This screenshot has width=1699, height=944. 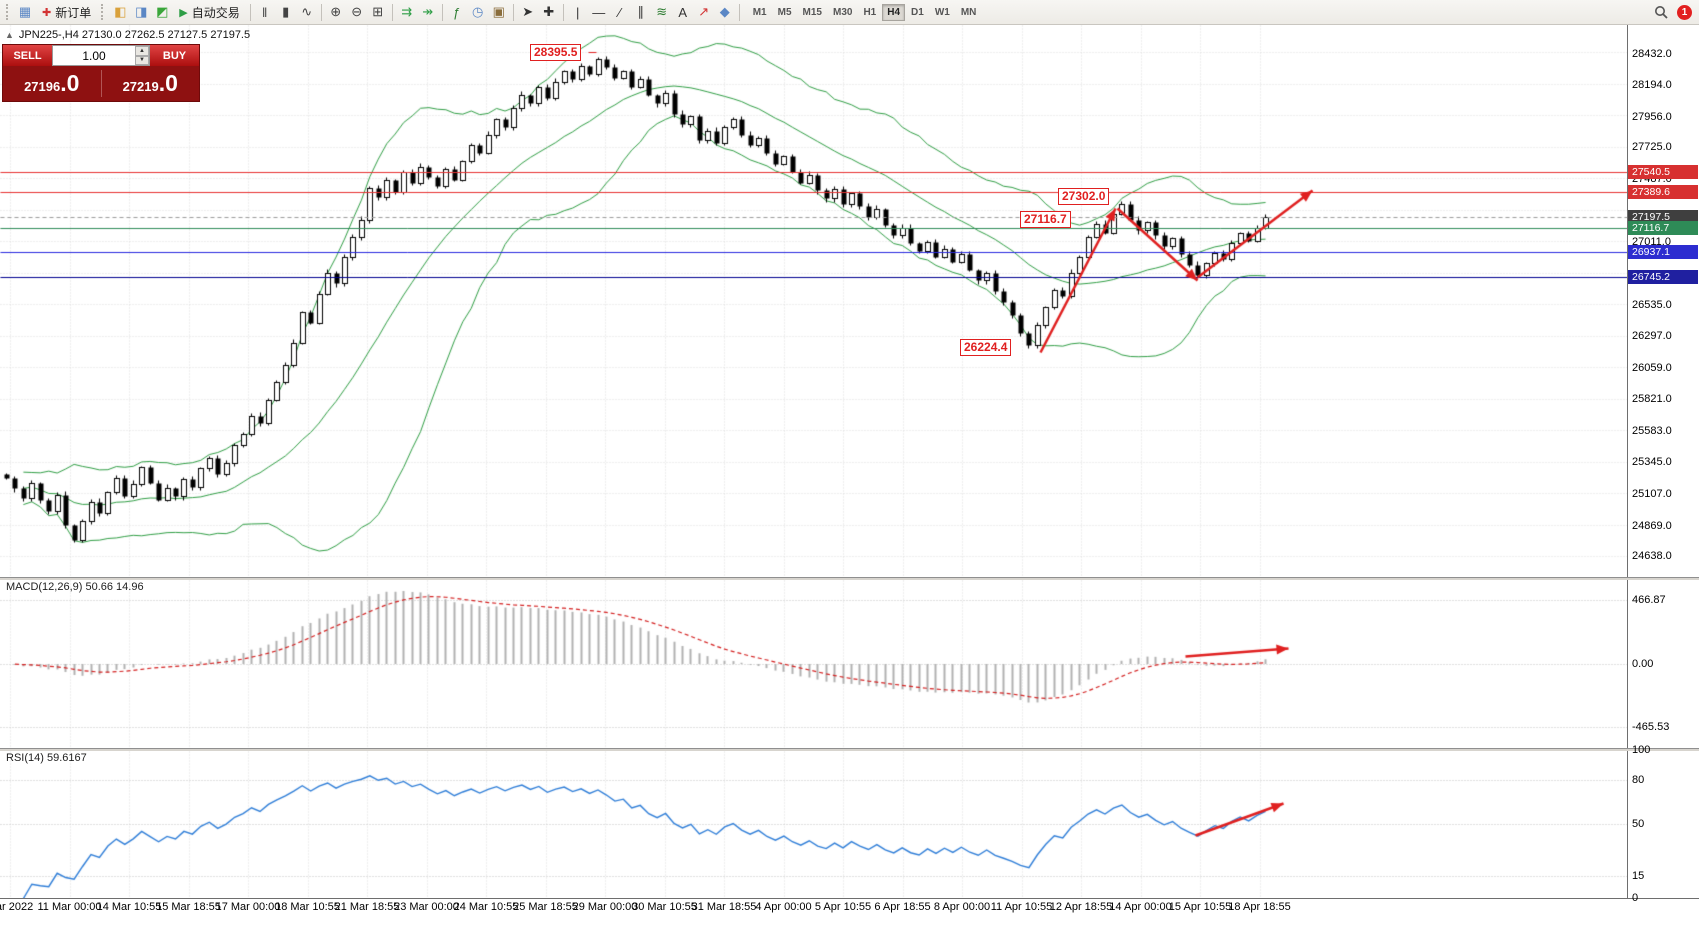 What do you see at coordinates (150, 83) in the screenshot?
I see `buy-price: 27219.0` at bounding box center [150, 83].